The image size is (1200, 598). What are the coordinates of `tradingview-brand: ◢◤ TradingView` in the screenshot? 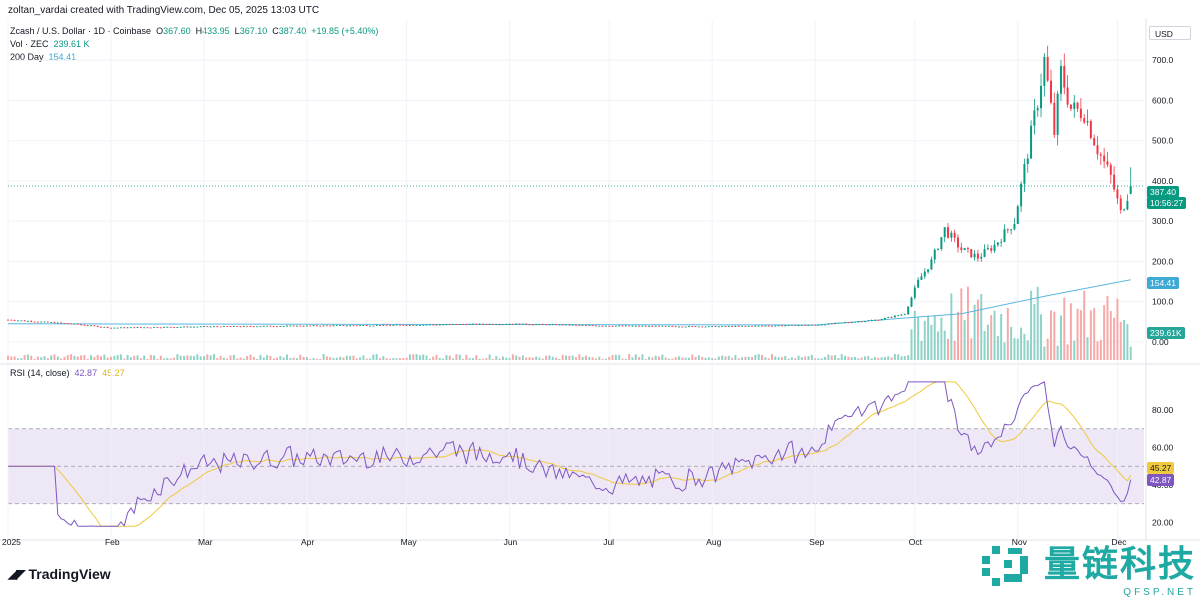 It's located at (59, 574).